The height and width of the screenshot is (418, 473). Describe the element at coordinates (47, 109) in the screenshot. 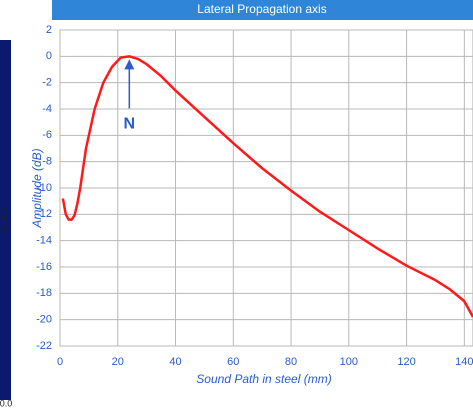

I see `y-tick-label: -4` at that location.